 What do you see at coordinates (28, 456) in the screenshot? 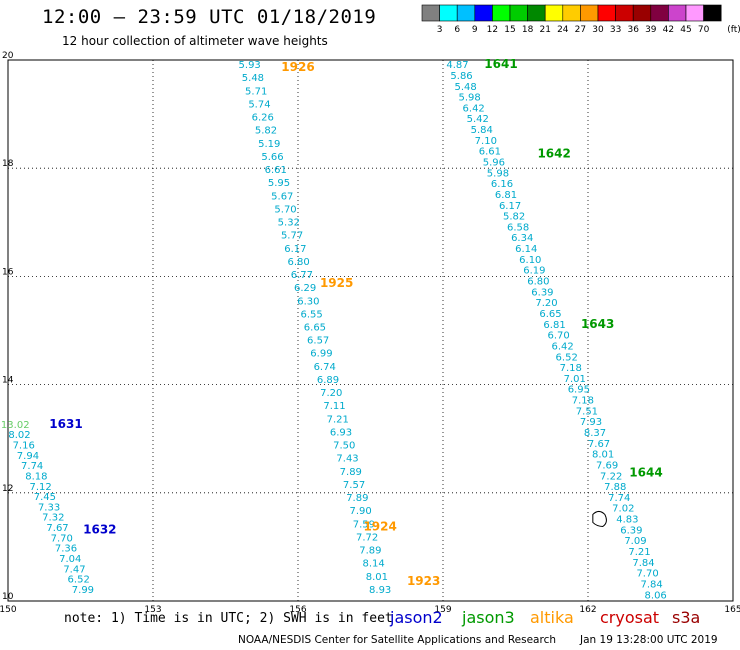
I see `wave-height-value: 7.94` at bounding box center [28, 456].